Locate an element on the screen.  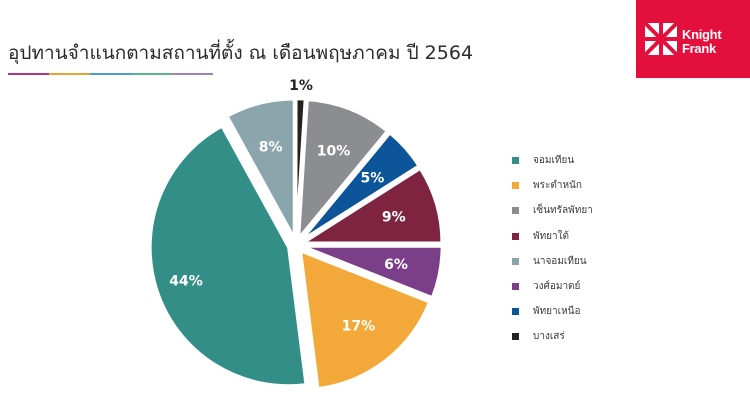
legend-item: เซ็นทรัลพัทยา is located at coordinates (552, 210).